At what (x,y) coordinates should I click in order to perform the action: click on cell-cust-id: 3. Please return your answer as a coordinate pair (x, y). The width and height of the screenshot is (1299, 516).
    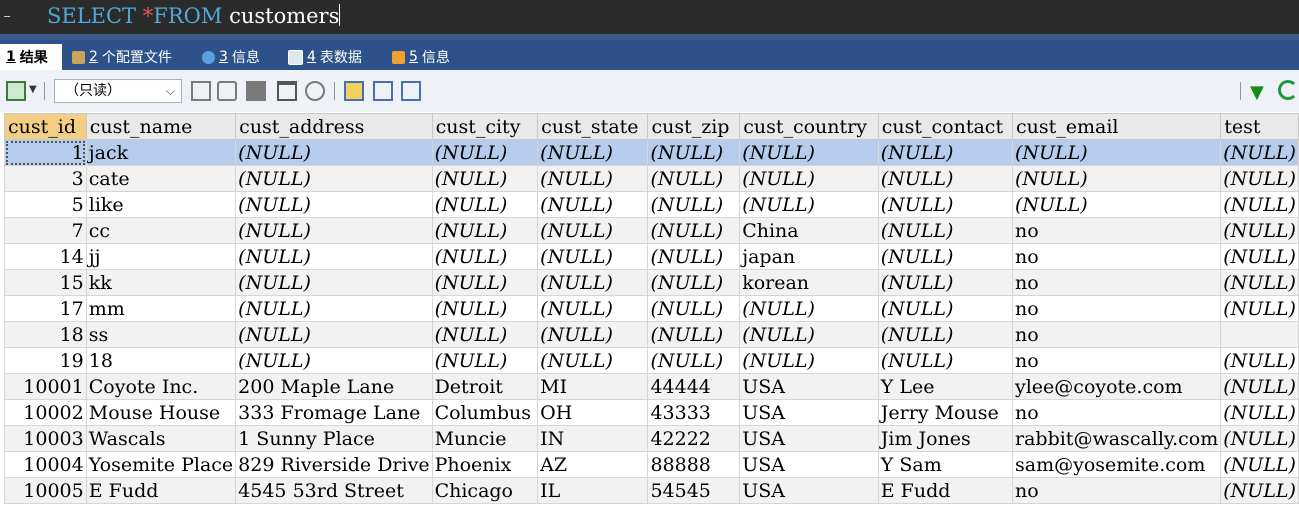
    Looking at the image, I should click on (45, 178).